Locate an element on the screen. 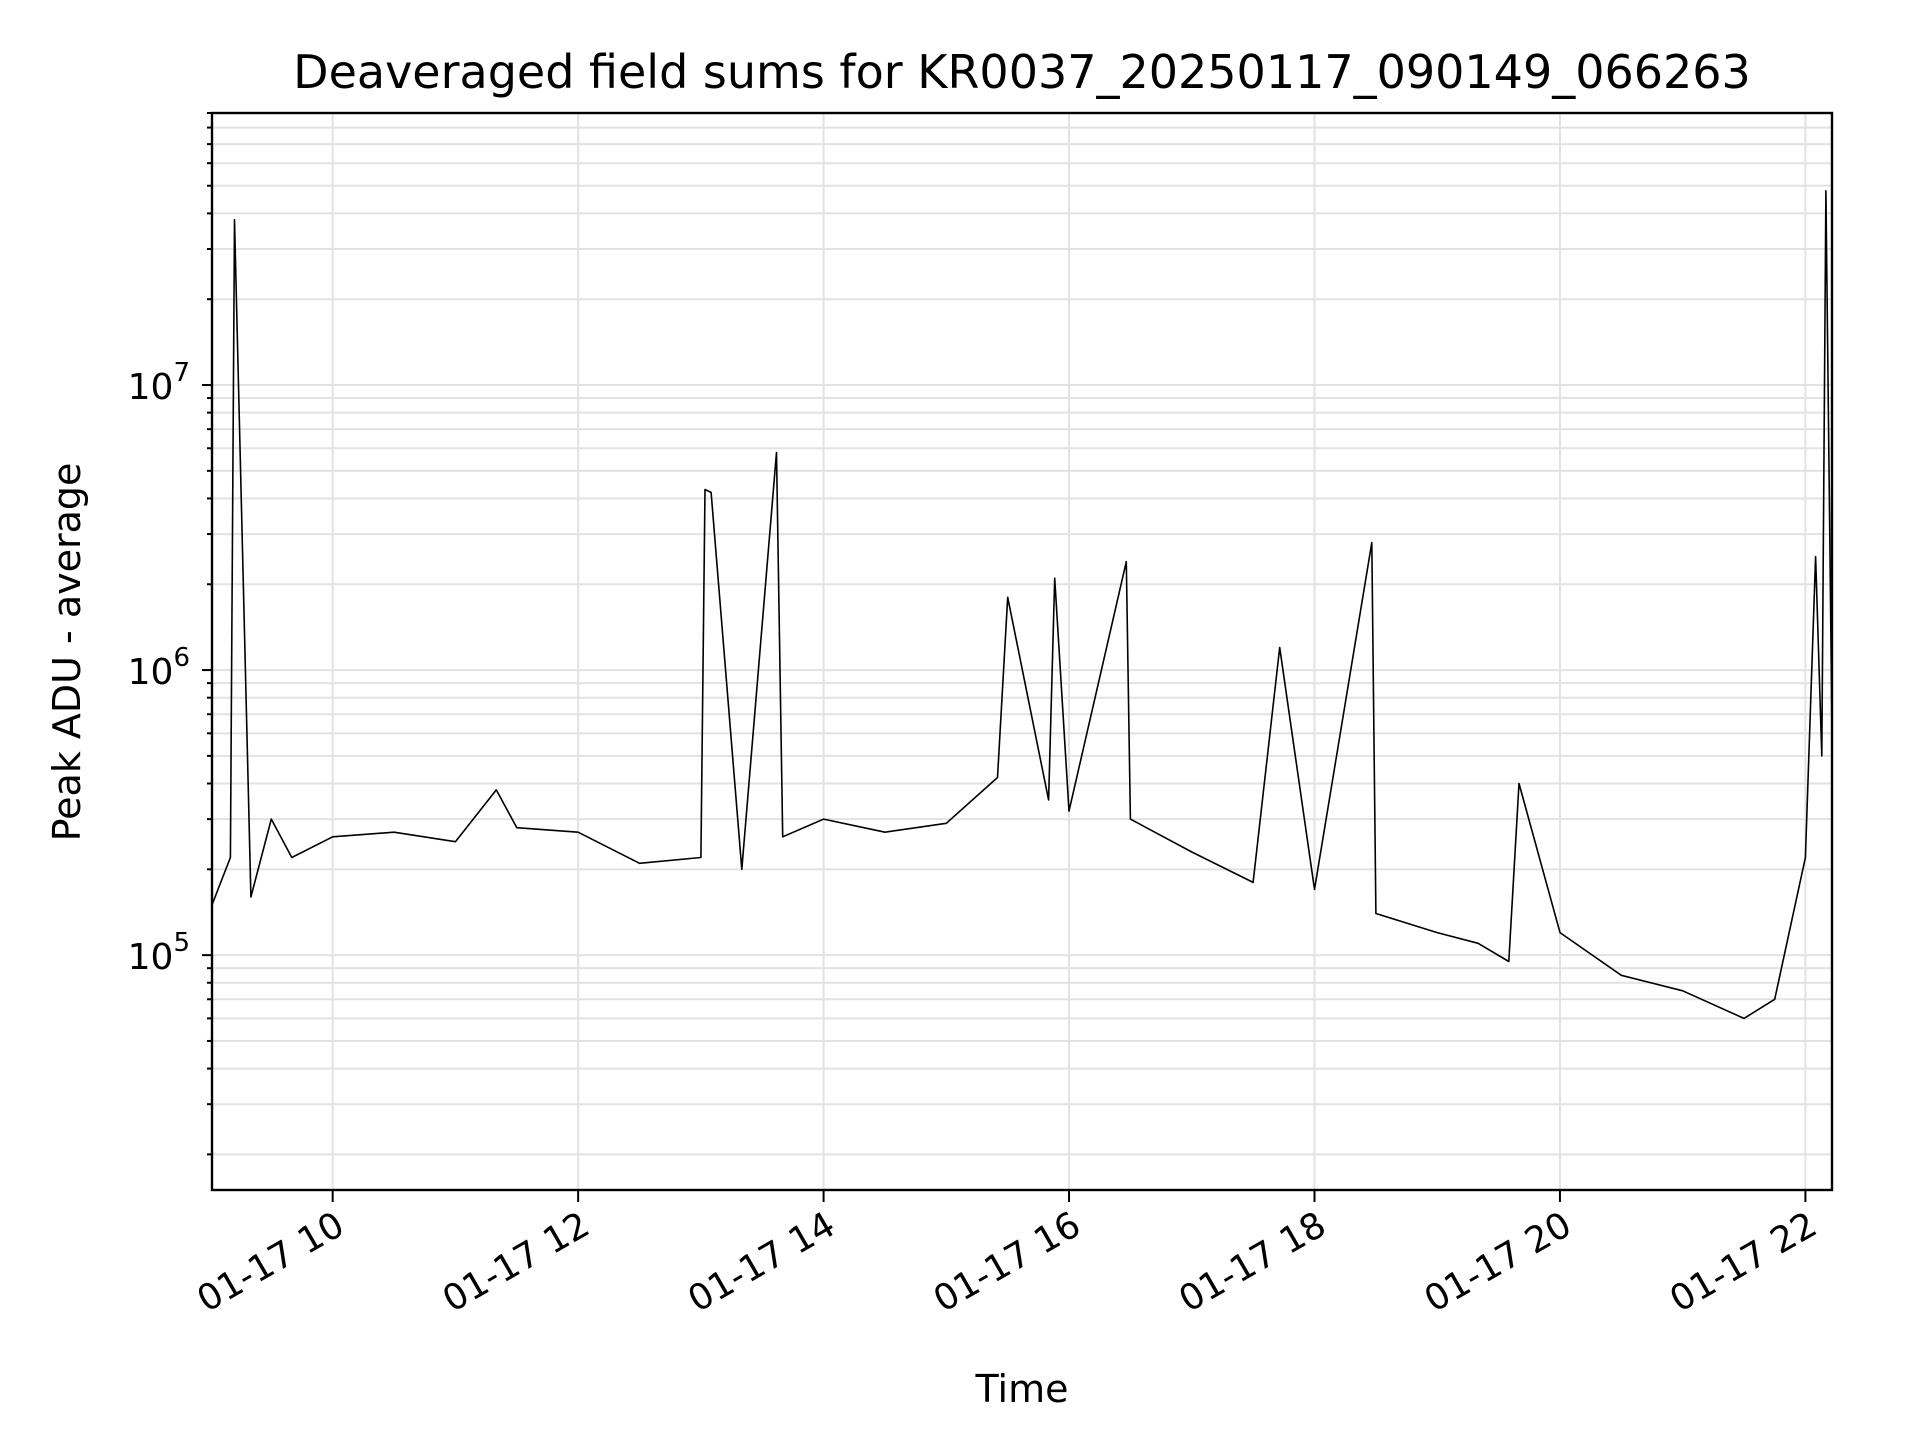 The height and width of the screenshot is (1440, 1920). y-tick-exponent: 5 is located at coordinates (181, 943).